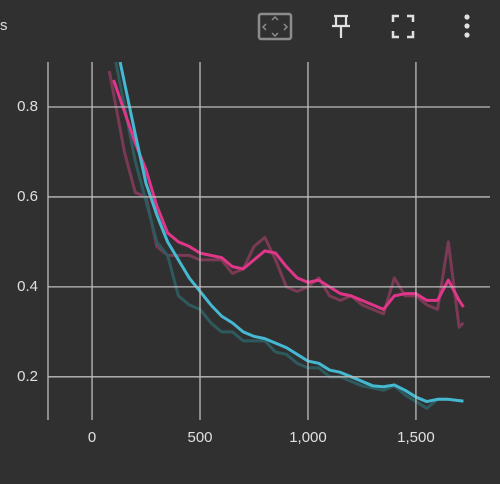 The height and width of the screenshot is (484, 500). What do you see at coordinates (363, 26) in the screenshot?
I see `toolbar` at bounding box center [363, 26].